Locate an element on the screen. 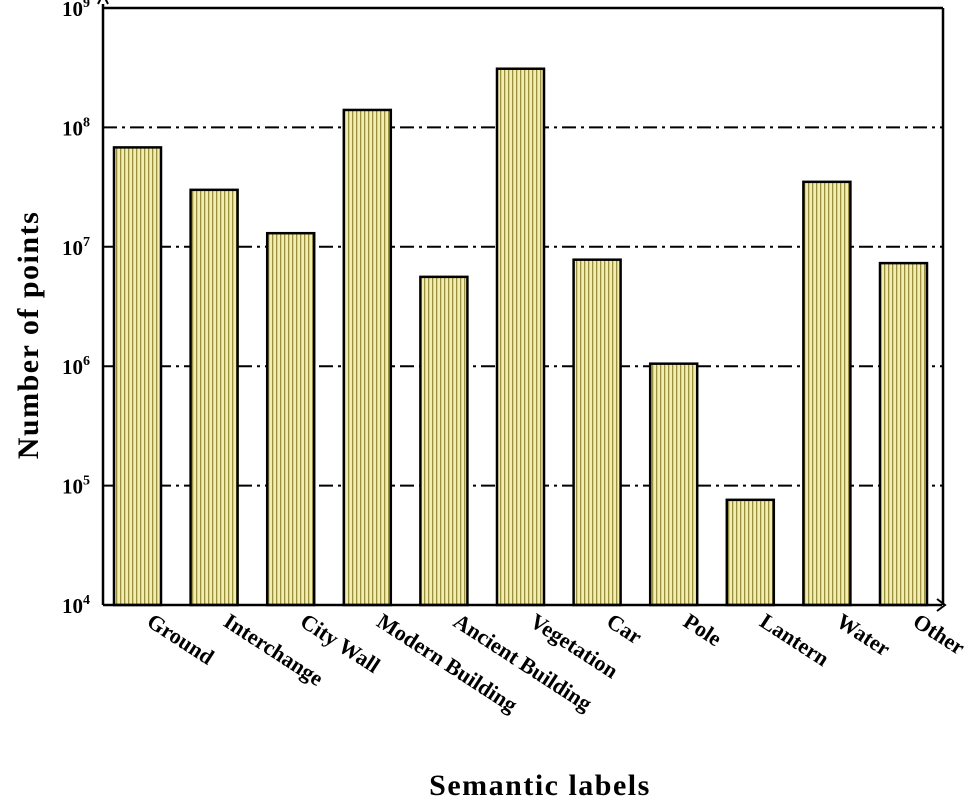 The width and height of the screenshot is (974, 807). y-tick-label: 10⁷ is located at coordinates (76, 247).